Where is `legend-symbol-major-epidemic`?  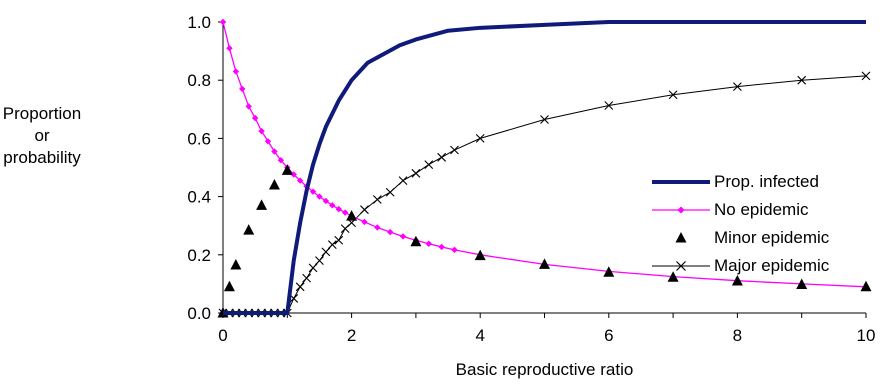
legend-symbol-major-epidemic is located at coordinates (681, 266).